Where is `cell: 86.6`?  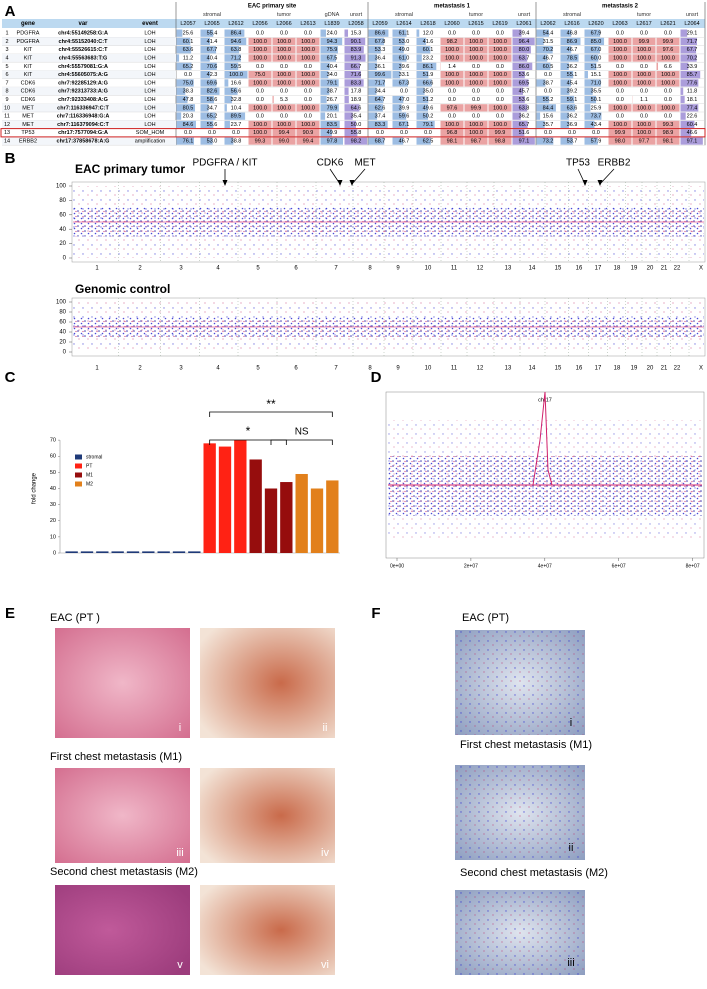 cell: 86.6 is located at coordinates (380, 34).